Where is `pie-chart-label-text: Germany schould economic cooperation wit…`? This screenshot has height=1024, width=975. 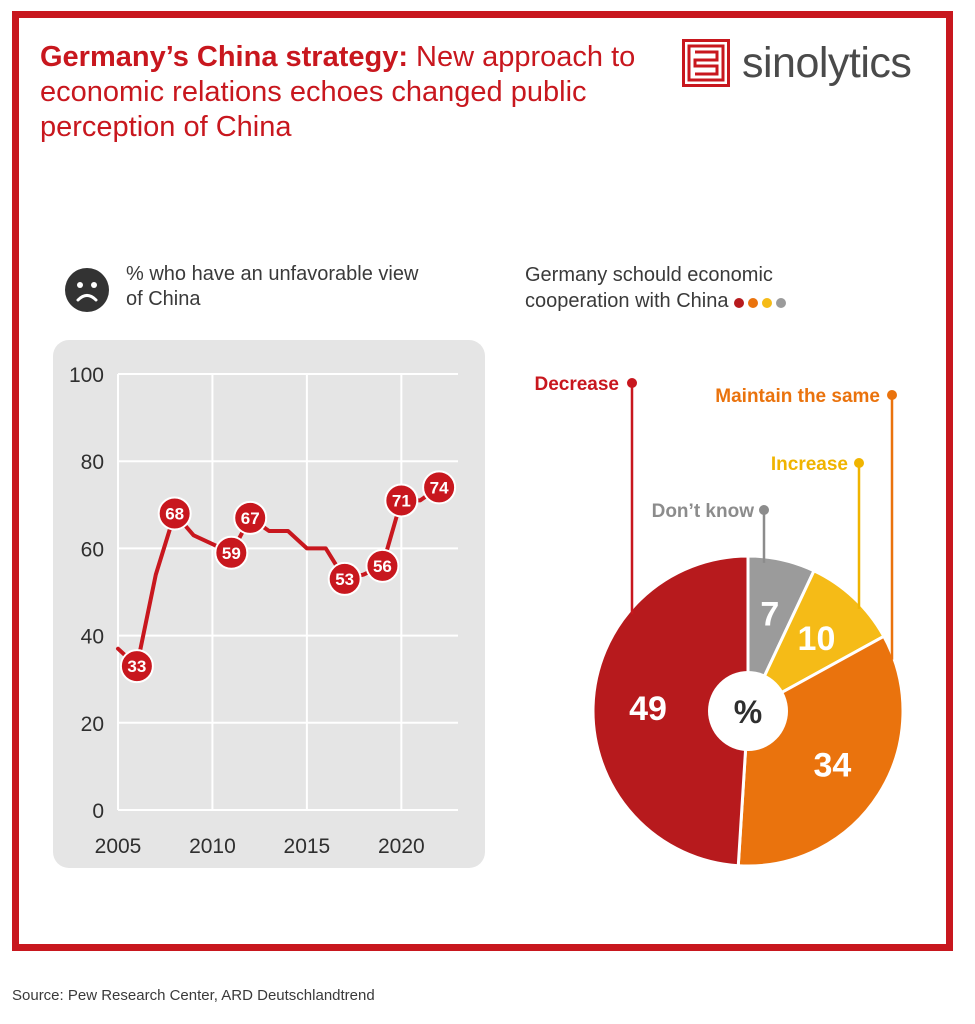
pie-chart-label-text: Germany schould economic cooperation wit… is located at coordinates (649, 288).